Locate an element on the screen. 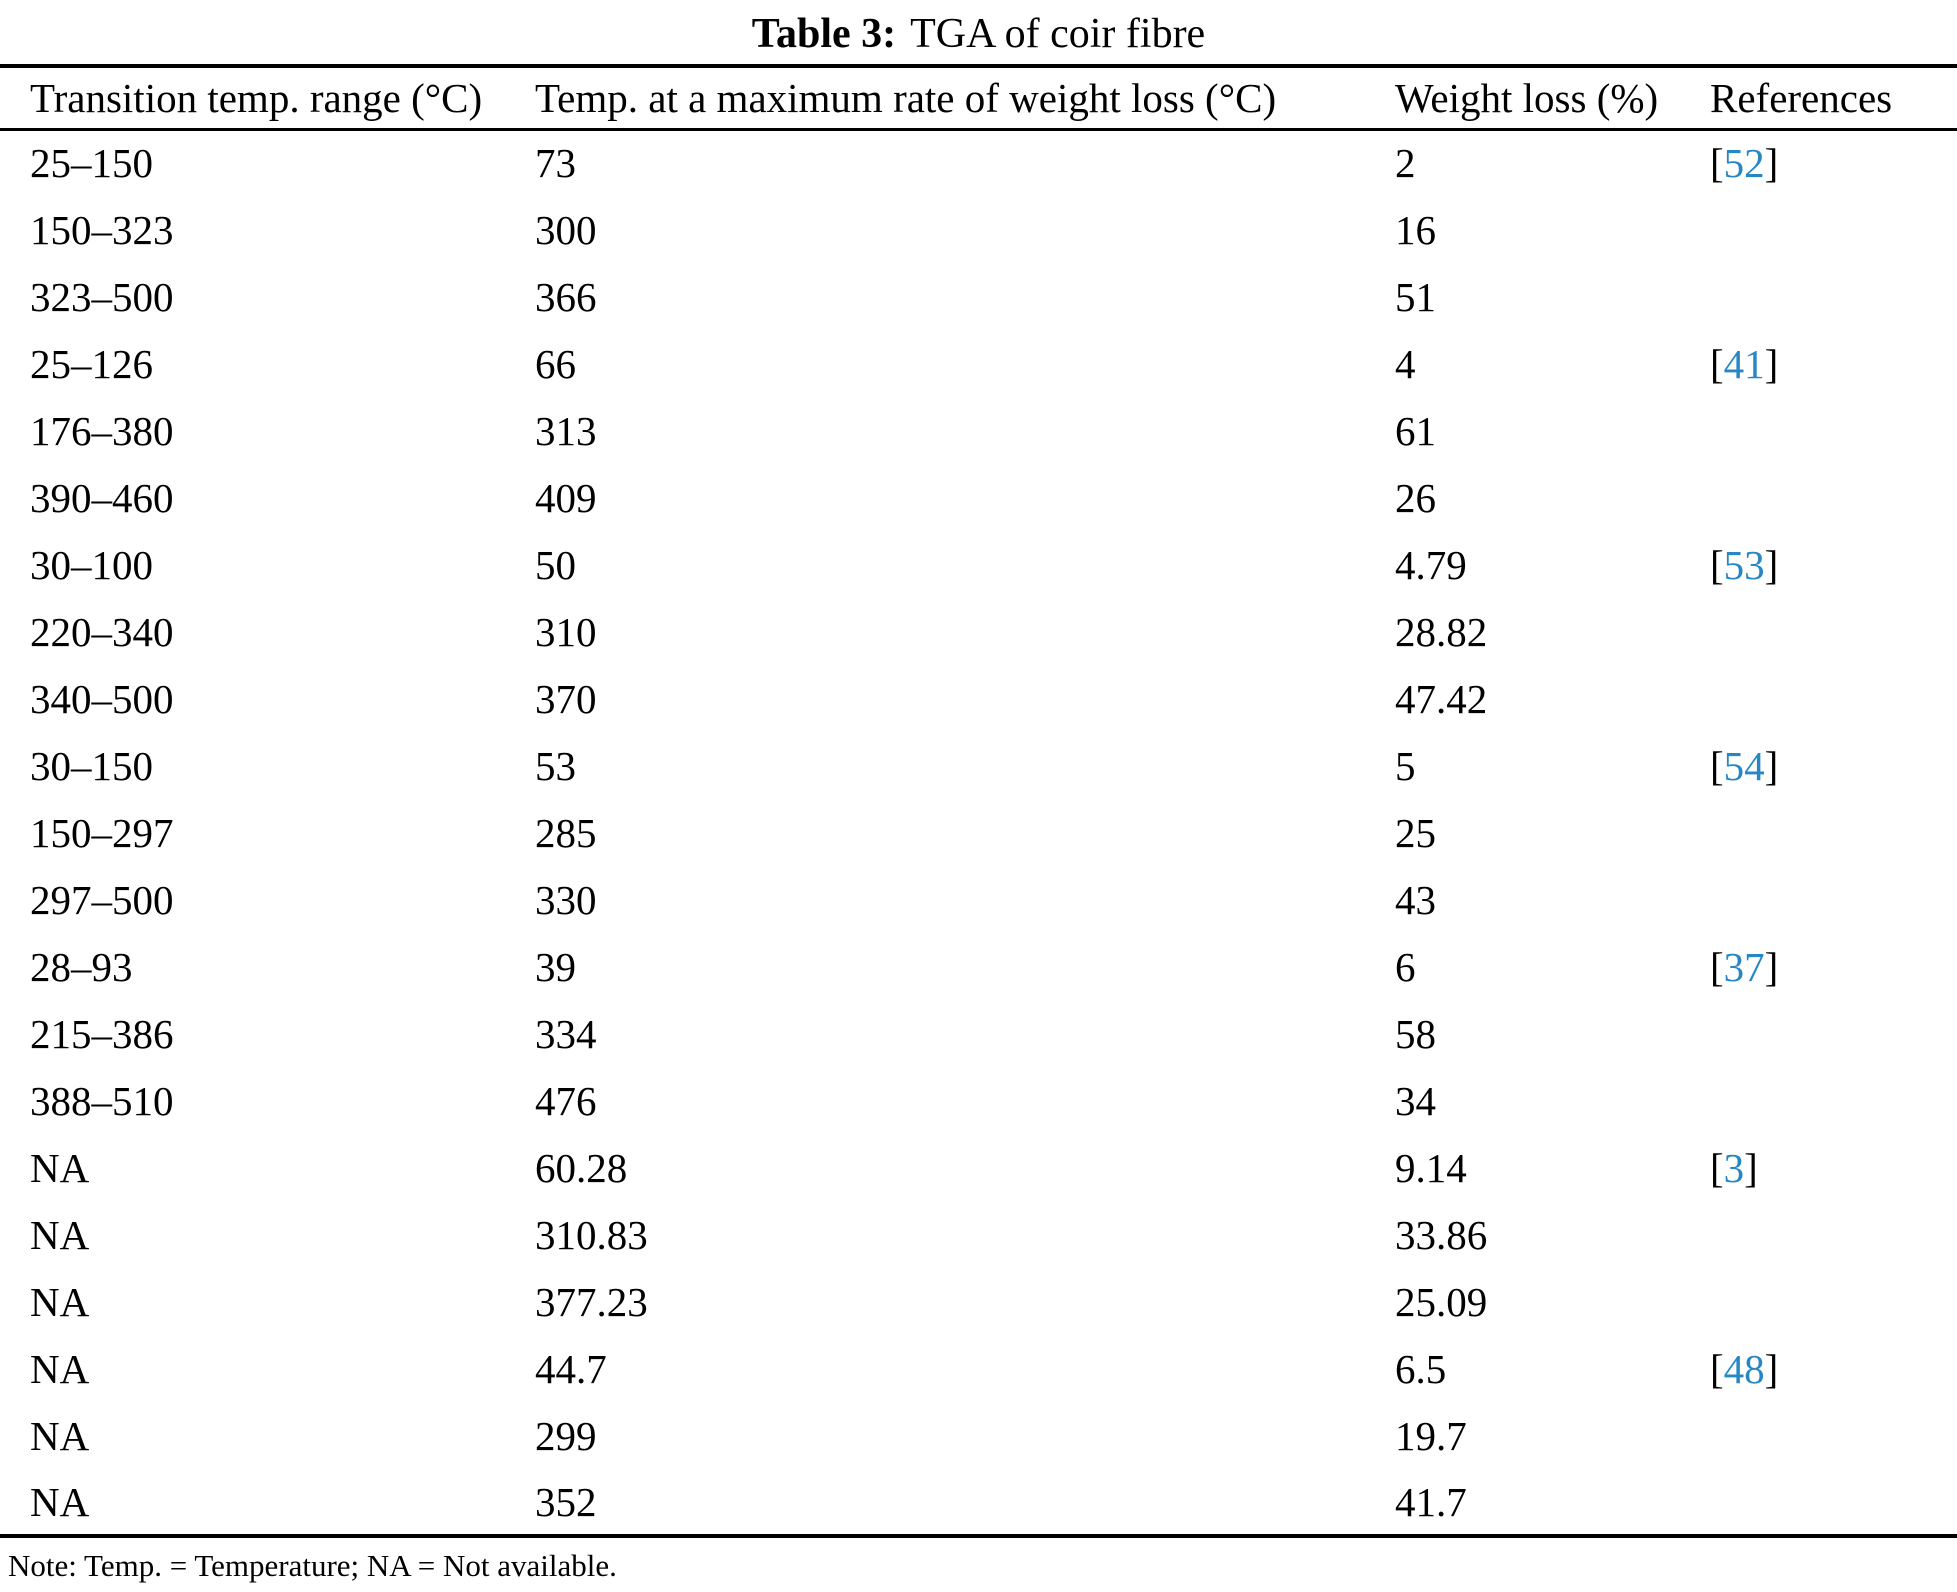  reference-citation-link: 48 is located at coordinates (1744, 1368).